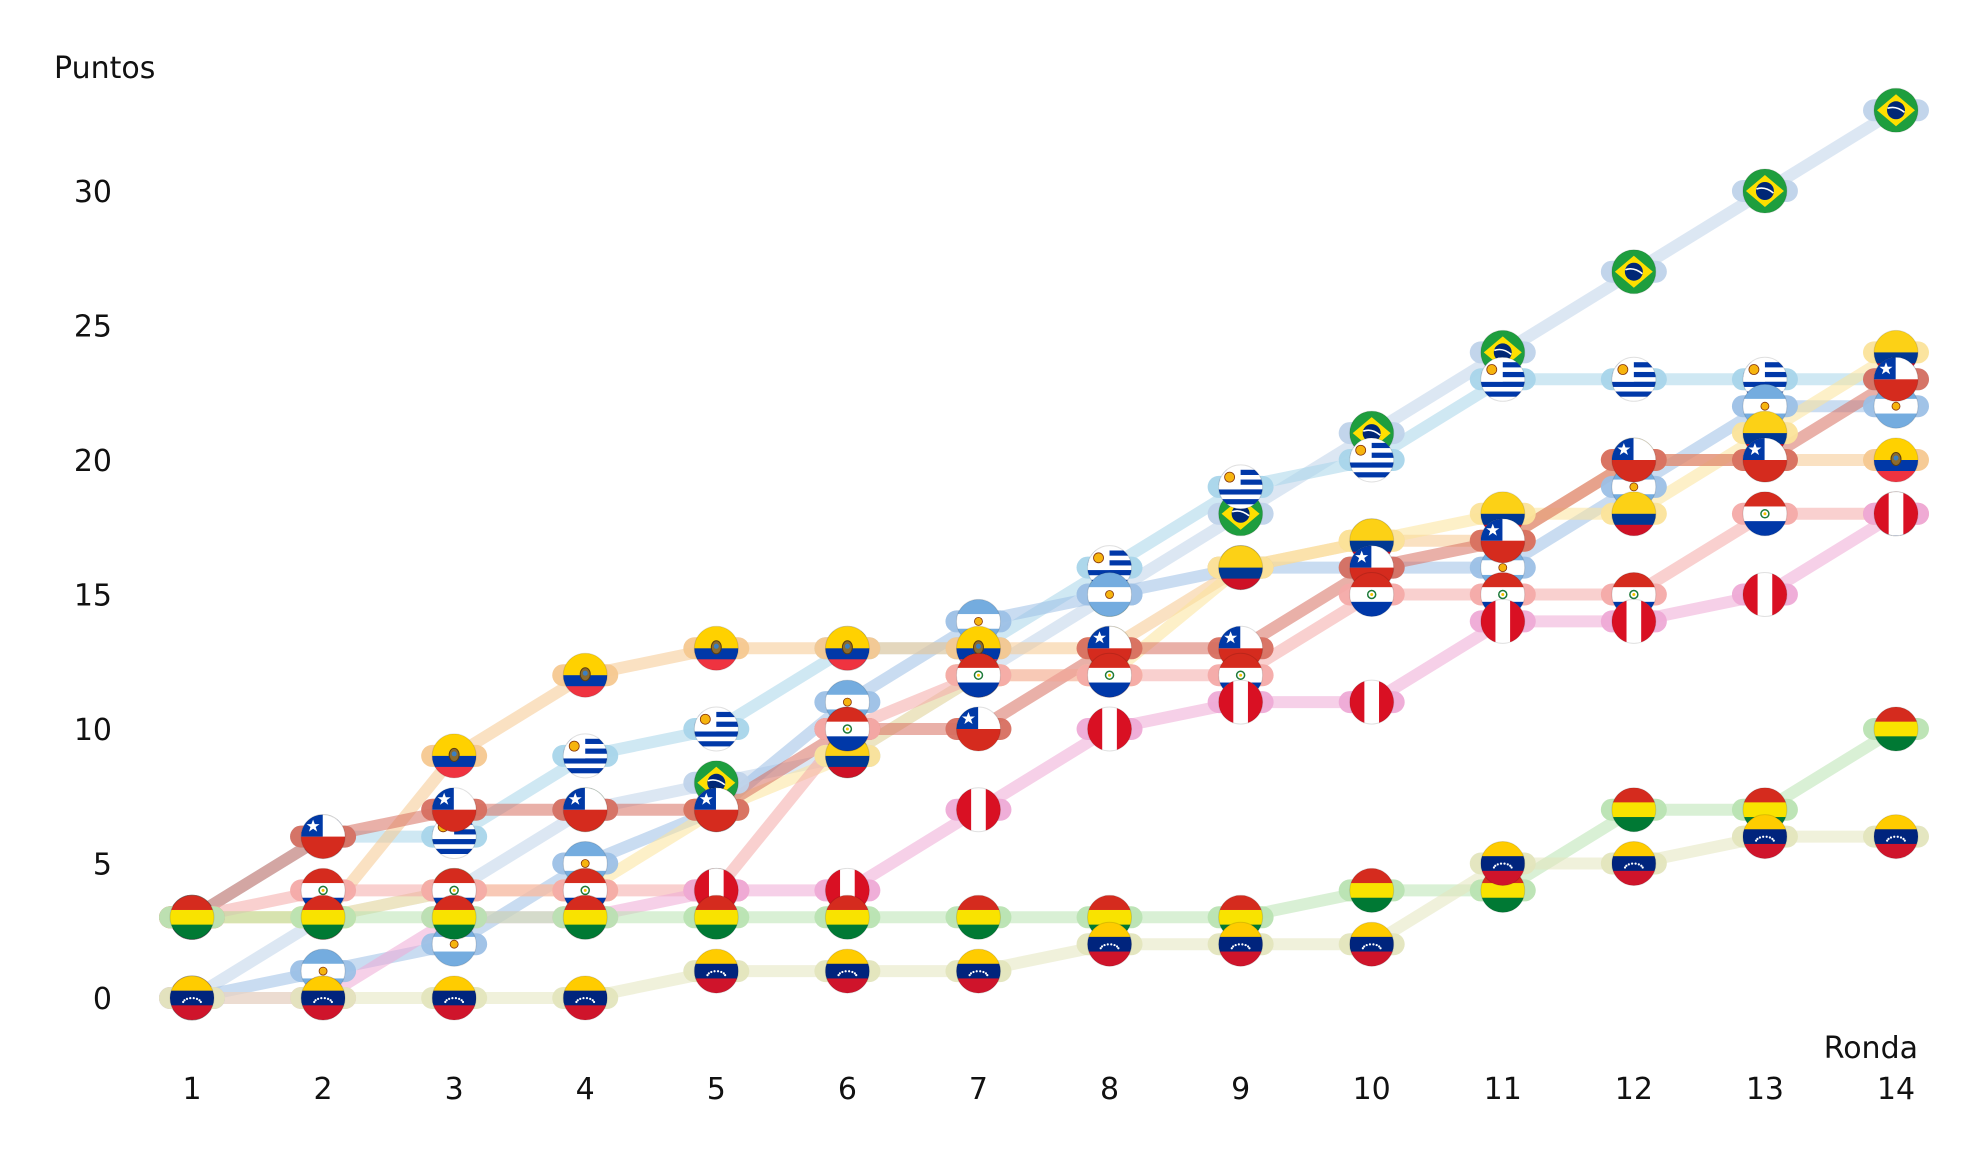 The width and height of the screenshot is (1976, 1158). I want to click on x-tick-label: 13, so click(1765, 1089).